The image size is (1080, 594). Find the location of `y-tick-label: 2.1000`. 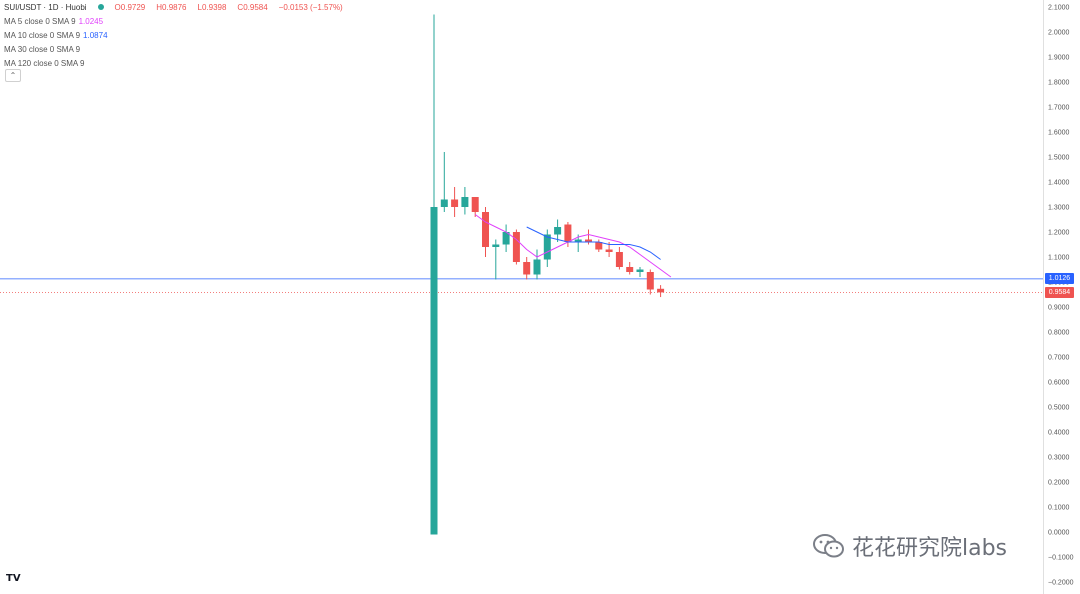

y-tick-label: 2.1000 is located at coordinates (1059, 8).